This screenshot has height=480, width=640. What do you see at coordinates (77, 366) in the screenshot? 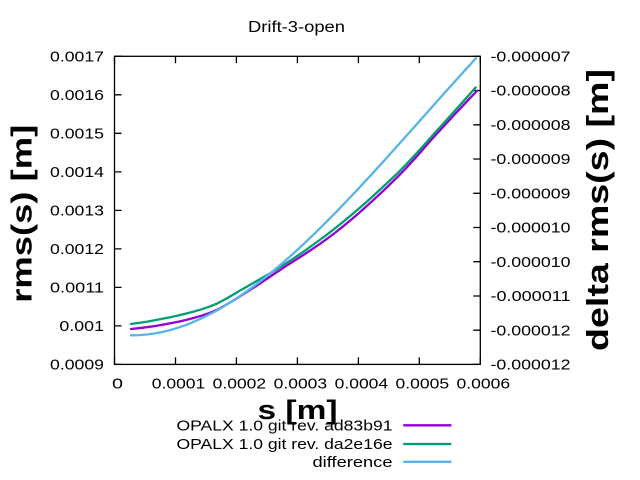
I see `svg-text: 0.0009` at bounding box center [77, 366].